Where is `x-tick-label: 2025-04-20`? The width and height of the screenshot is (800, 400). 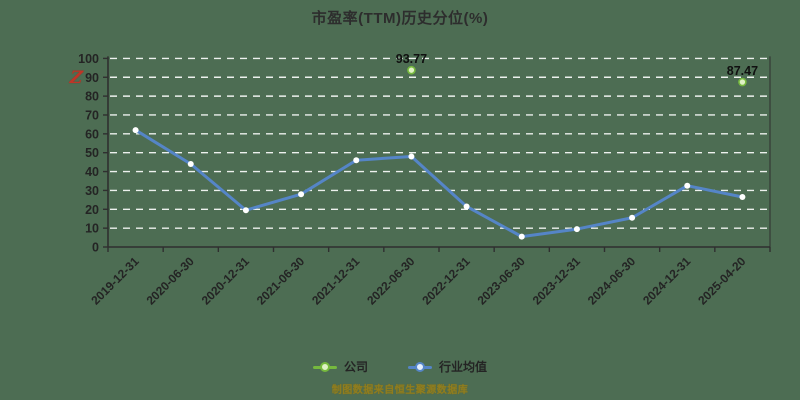 x-tick-label: 2025-04-20 is located at coordinates (722, 281).